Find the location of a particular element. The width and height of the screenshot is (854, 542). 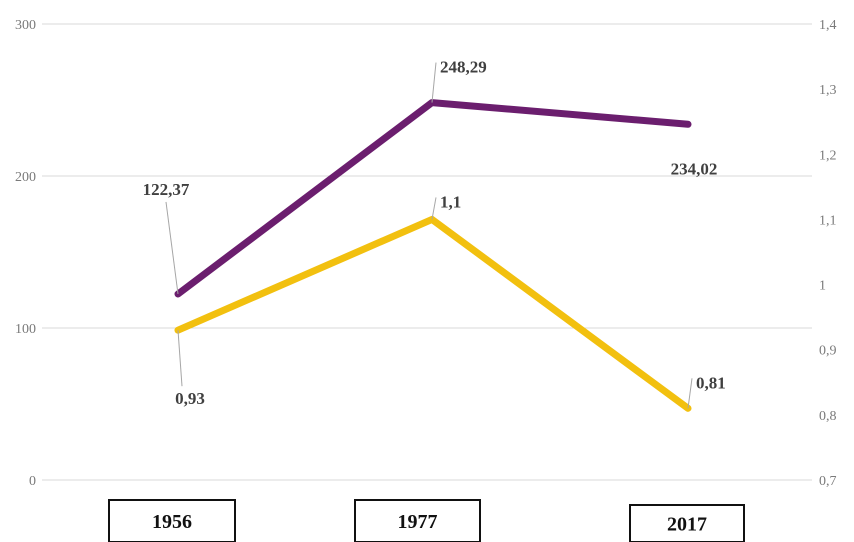

left-tick-label: 200 is located at coordinates (25, 177).